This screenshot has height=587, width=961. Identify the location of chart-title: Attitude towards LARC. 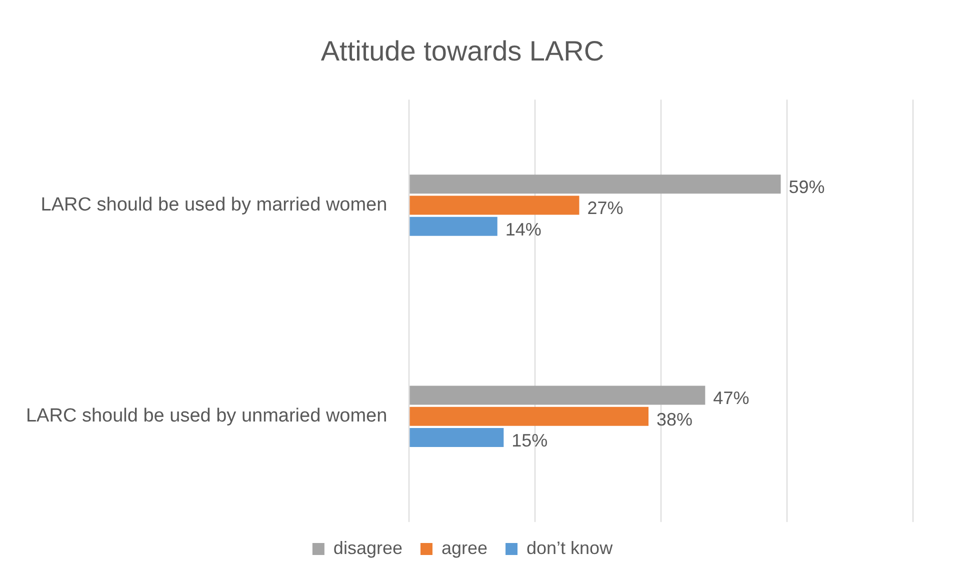
(462, 51).